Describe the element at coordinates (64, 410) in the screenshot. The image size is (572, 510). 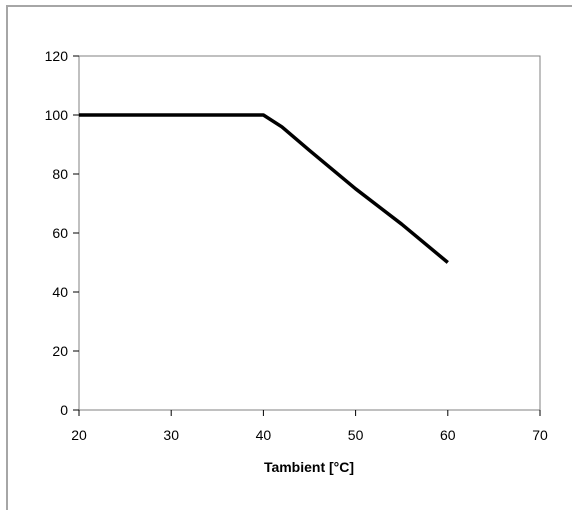
I see `y-tick-label: 0` at that location.